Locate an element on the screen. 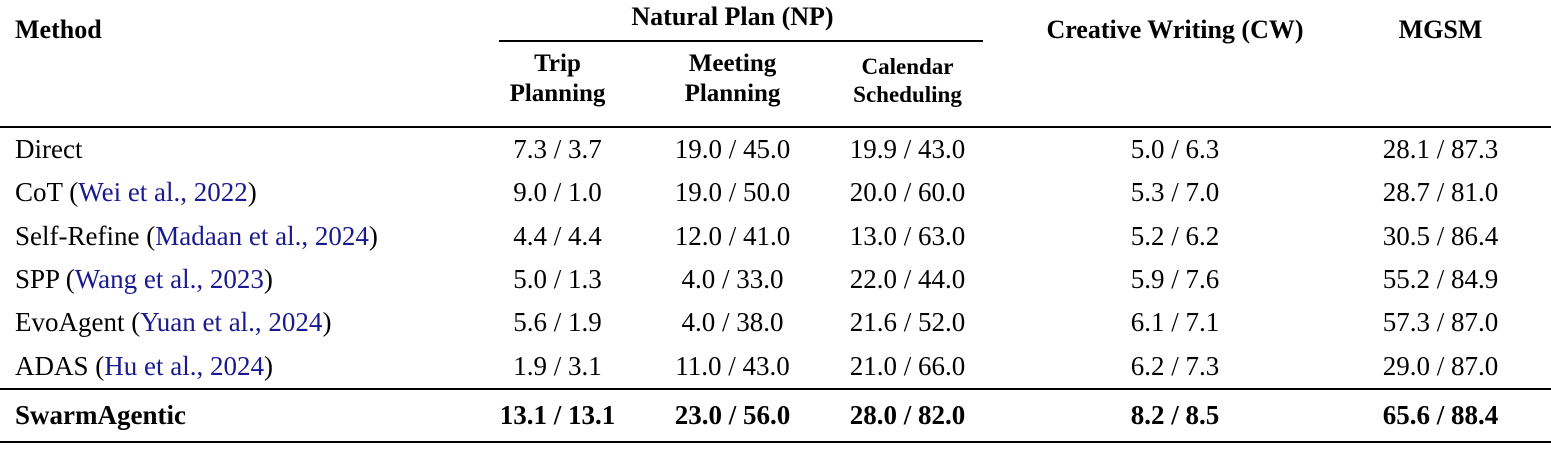 The width and height of the screenshot is (1551, 450). column-header-creative-writing: Creative Writing (CW) is located at coordinates (1175, 29).